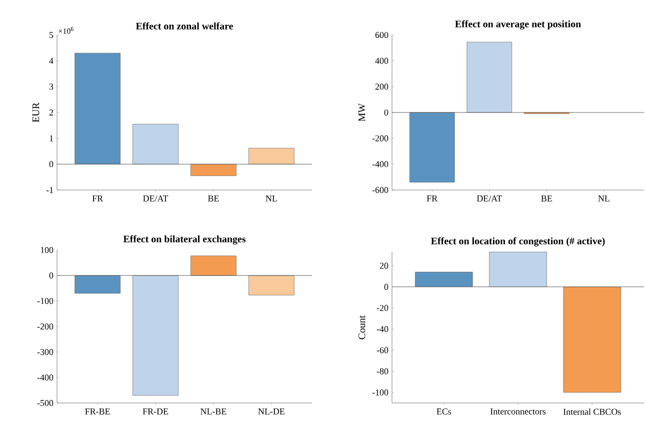  I want to click on y-tick-label: -20, so click(382, 307).